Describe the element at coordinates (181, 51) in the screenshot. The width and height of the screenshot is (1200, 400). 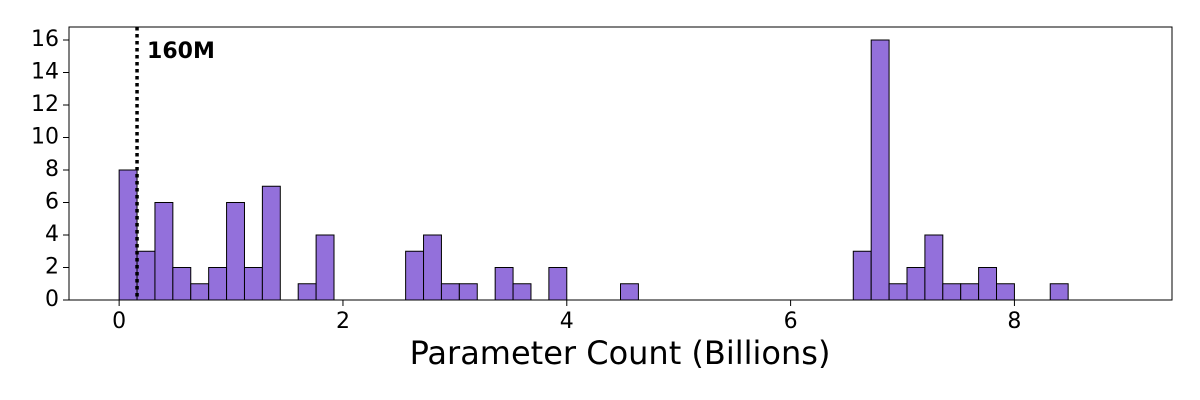
I see `reference-label: 160M` at that location.